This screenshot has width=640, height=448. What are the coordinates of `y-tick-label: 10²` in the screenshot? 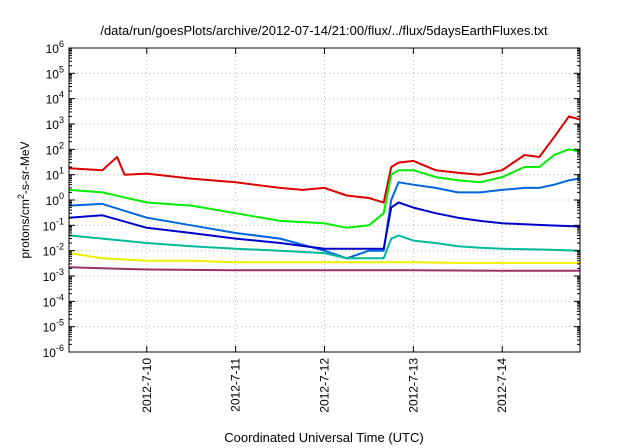 It's located at (55, 148).